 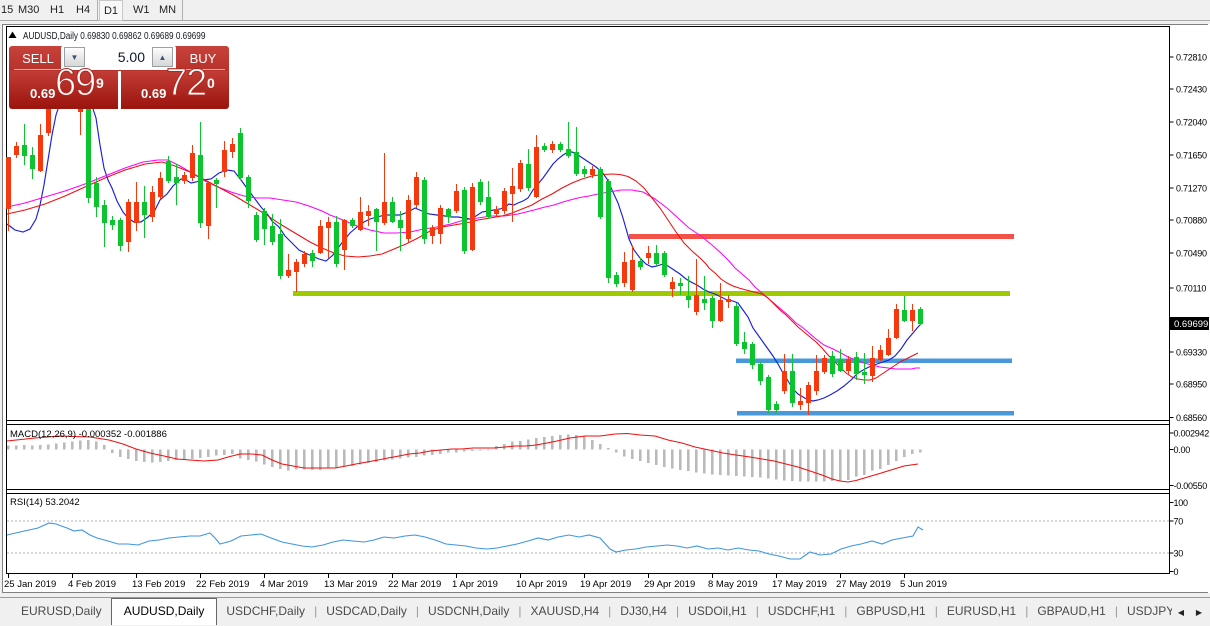 I want to click on svg-text: 0.68950, so click(x=1191, y=385).